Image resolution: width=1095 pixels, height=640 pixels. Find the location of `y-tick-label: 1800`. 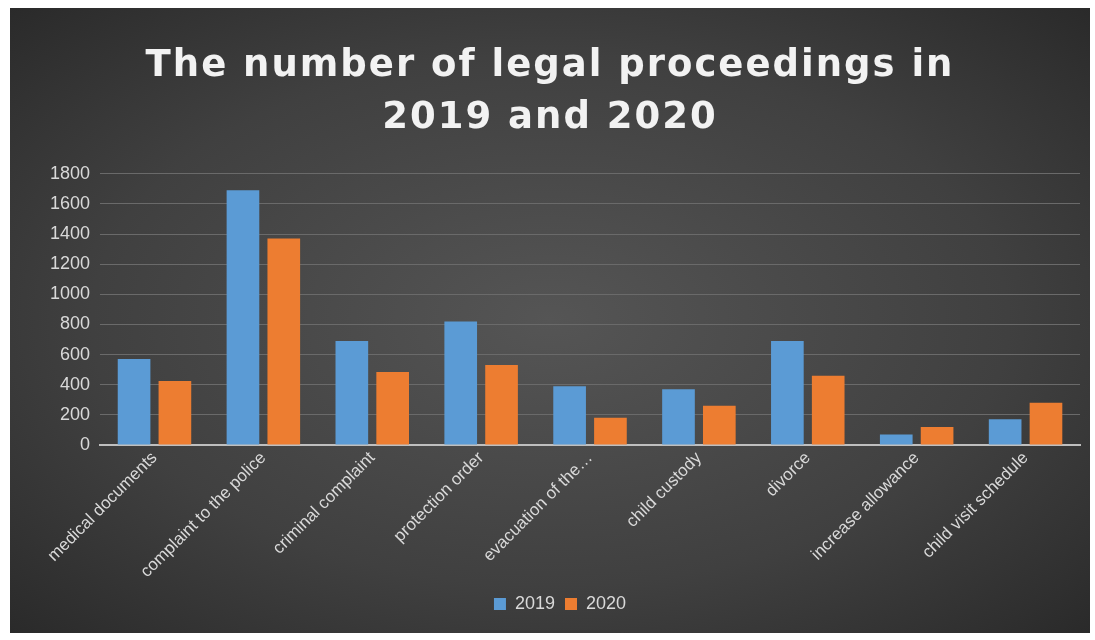

y-tick-label: 1800 is located at coordinates (70, 172).